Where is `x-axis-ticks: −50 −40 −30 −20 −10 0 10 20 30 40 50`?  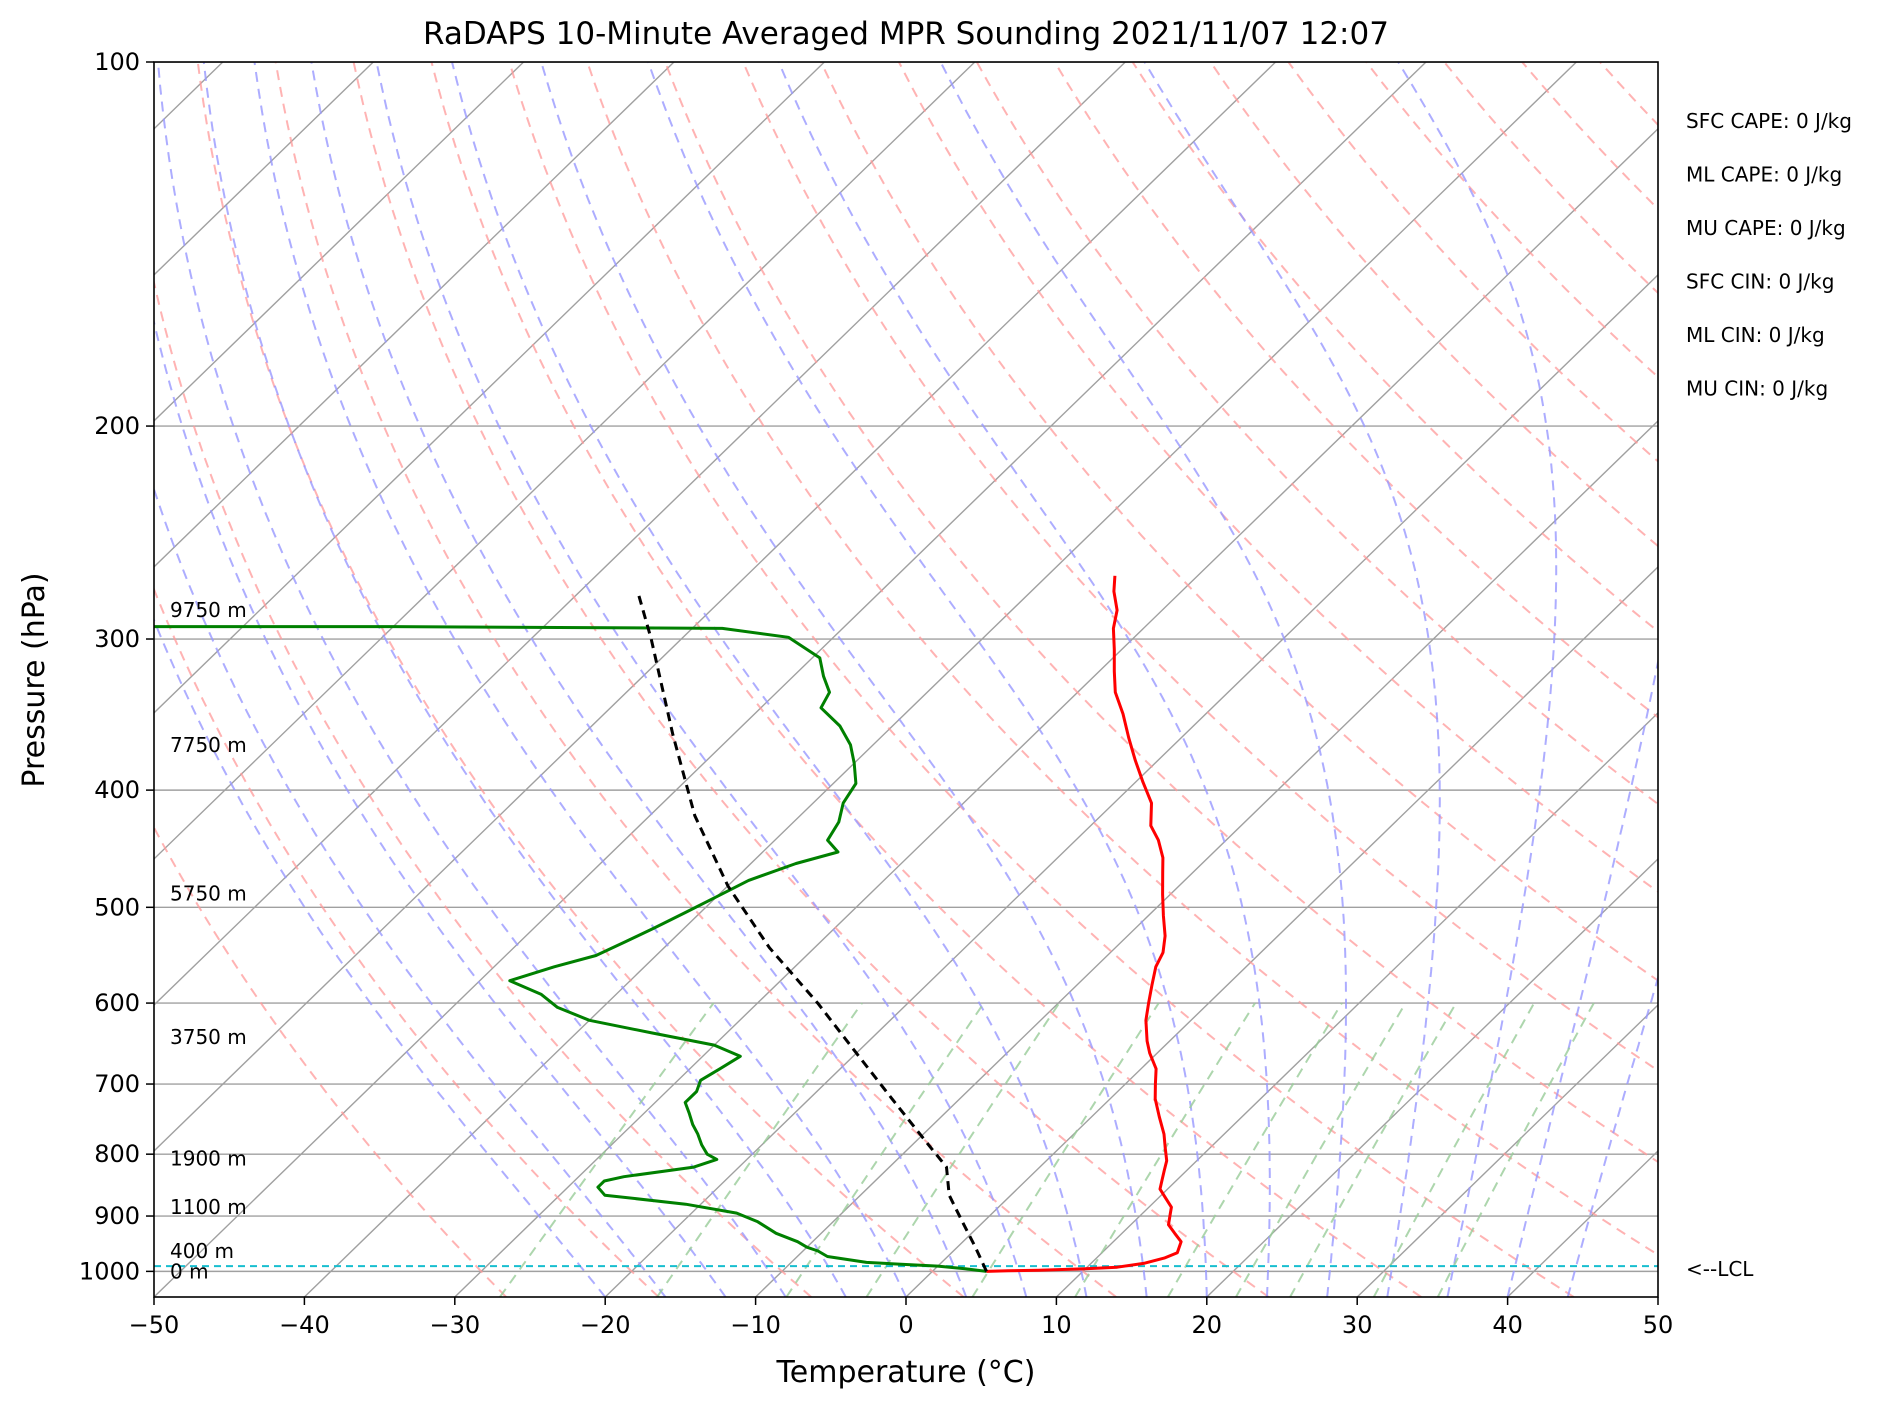 x-axis-ticks: −50 −40 −30 −20 −10 0 10 20 30 40 50 is located at coordinates (901, 1318).